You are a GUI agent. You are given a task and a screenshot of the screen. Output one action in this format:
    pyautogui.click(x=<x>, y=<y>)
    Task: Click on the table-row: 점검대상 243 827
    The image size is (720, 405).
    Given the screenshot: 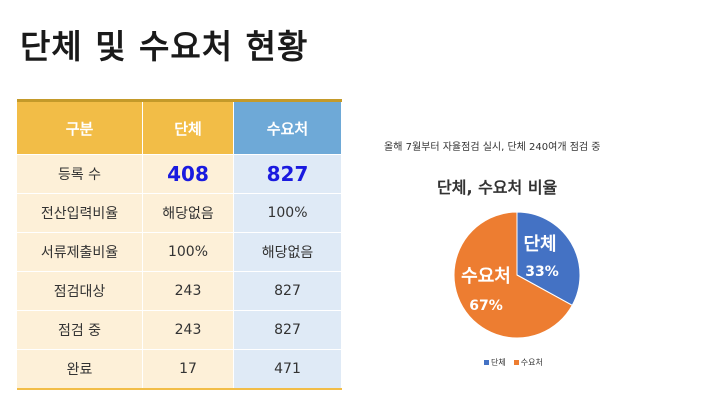 What is the action you would take?
    pyautogui.click(x=179, y=291)
    